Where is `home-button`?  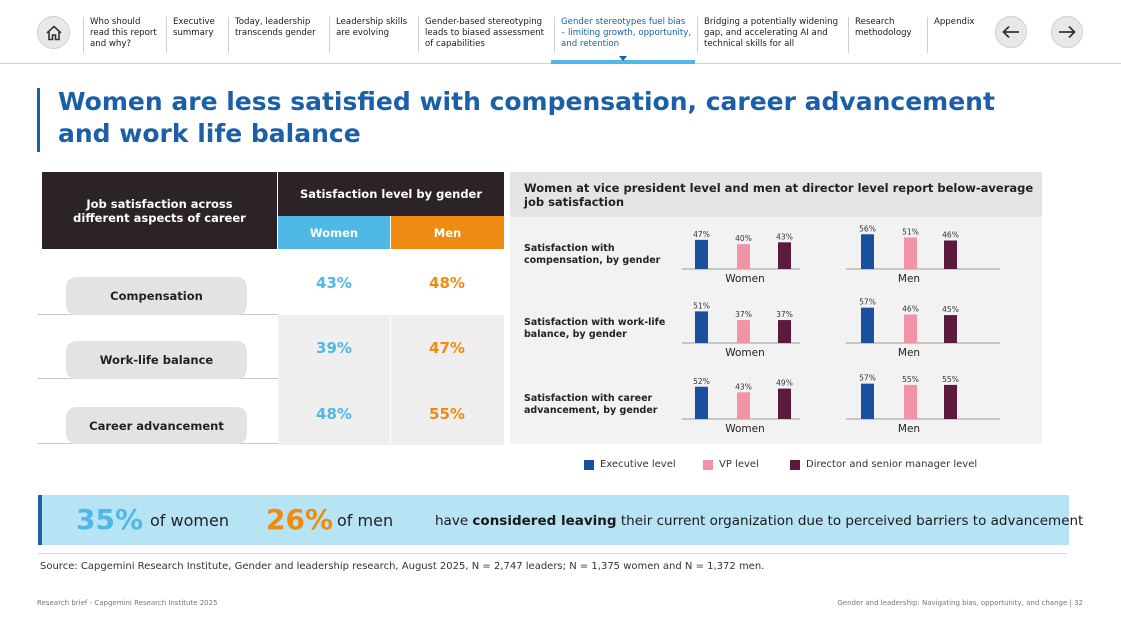
home-button is located at coordinates (53, 32).